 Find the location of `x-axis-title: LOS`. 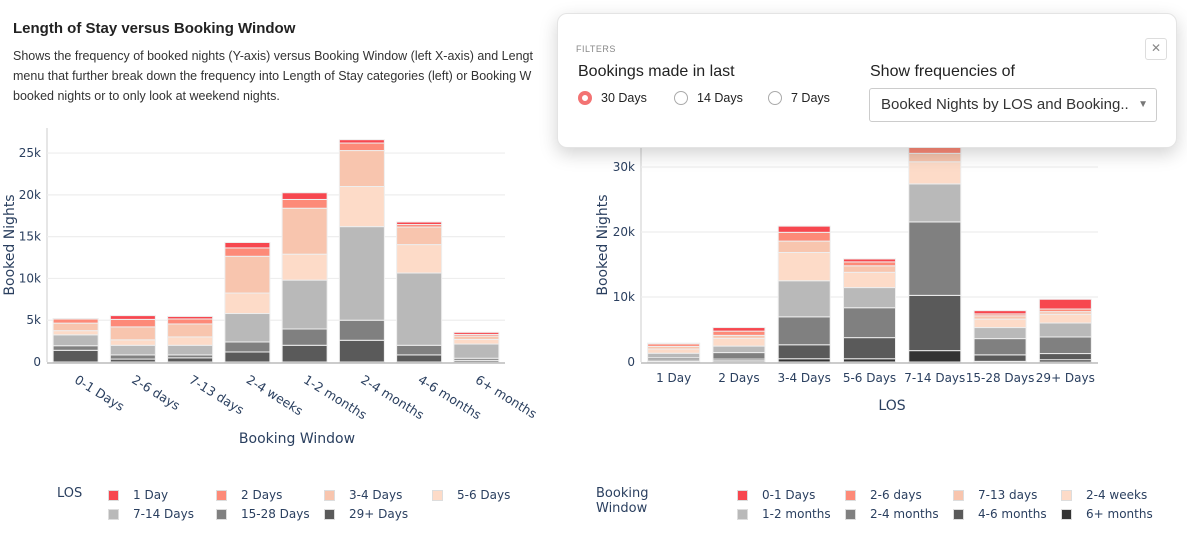

x-axis-title: LOS is located at coordinates (891, 406).